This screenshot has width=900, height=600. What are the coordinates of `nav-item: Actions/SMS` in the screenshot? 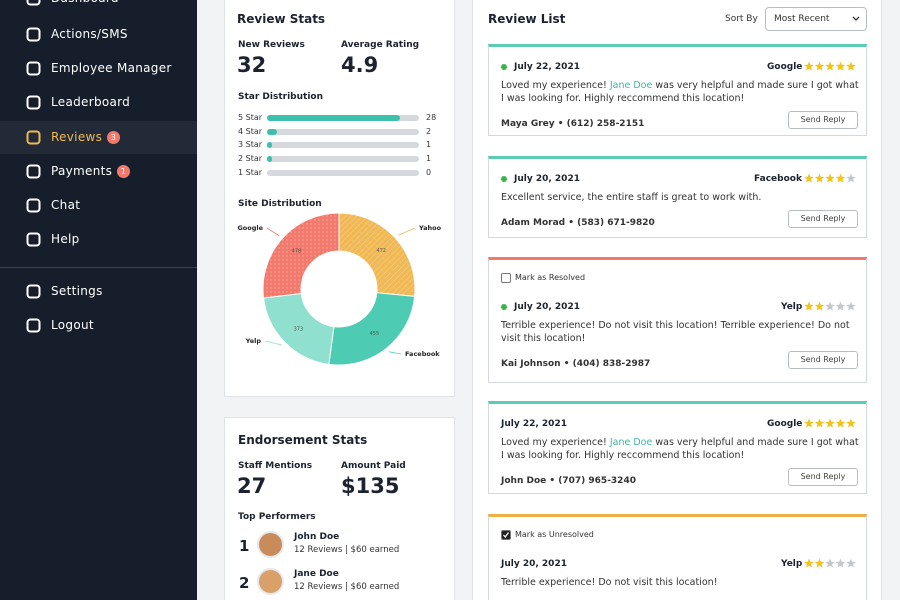 It's located at (98, 34).